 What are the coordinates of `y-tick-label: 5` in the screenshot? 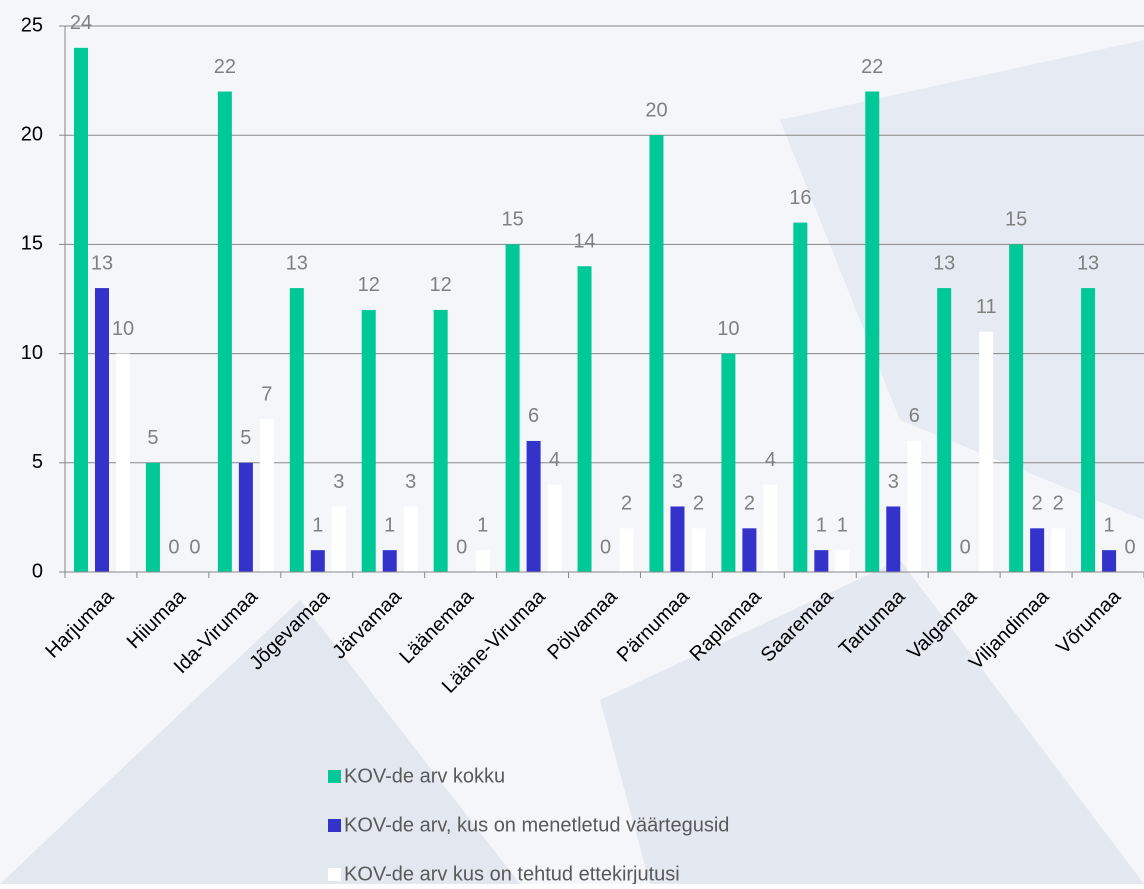 It's located at (37, 462).